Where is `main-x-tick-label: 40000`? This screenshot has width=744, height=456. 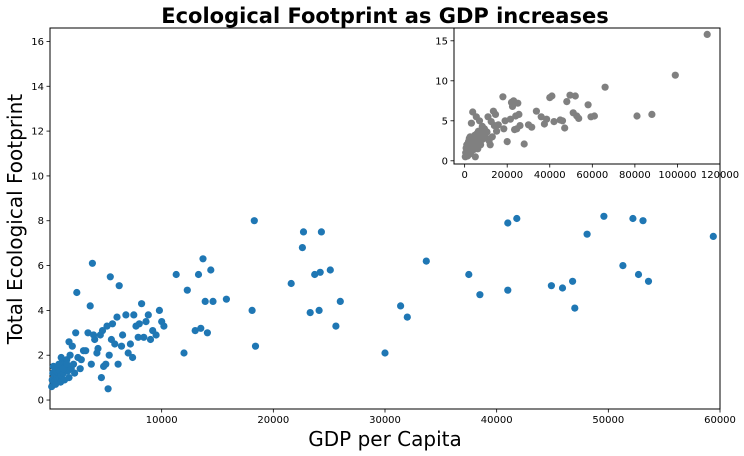
main-x-tick-label: 40000 is located at coordinates (497, 420).